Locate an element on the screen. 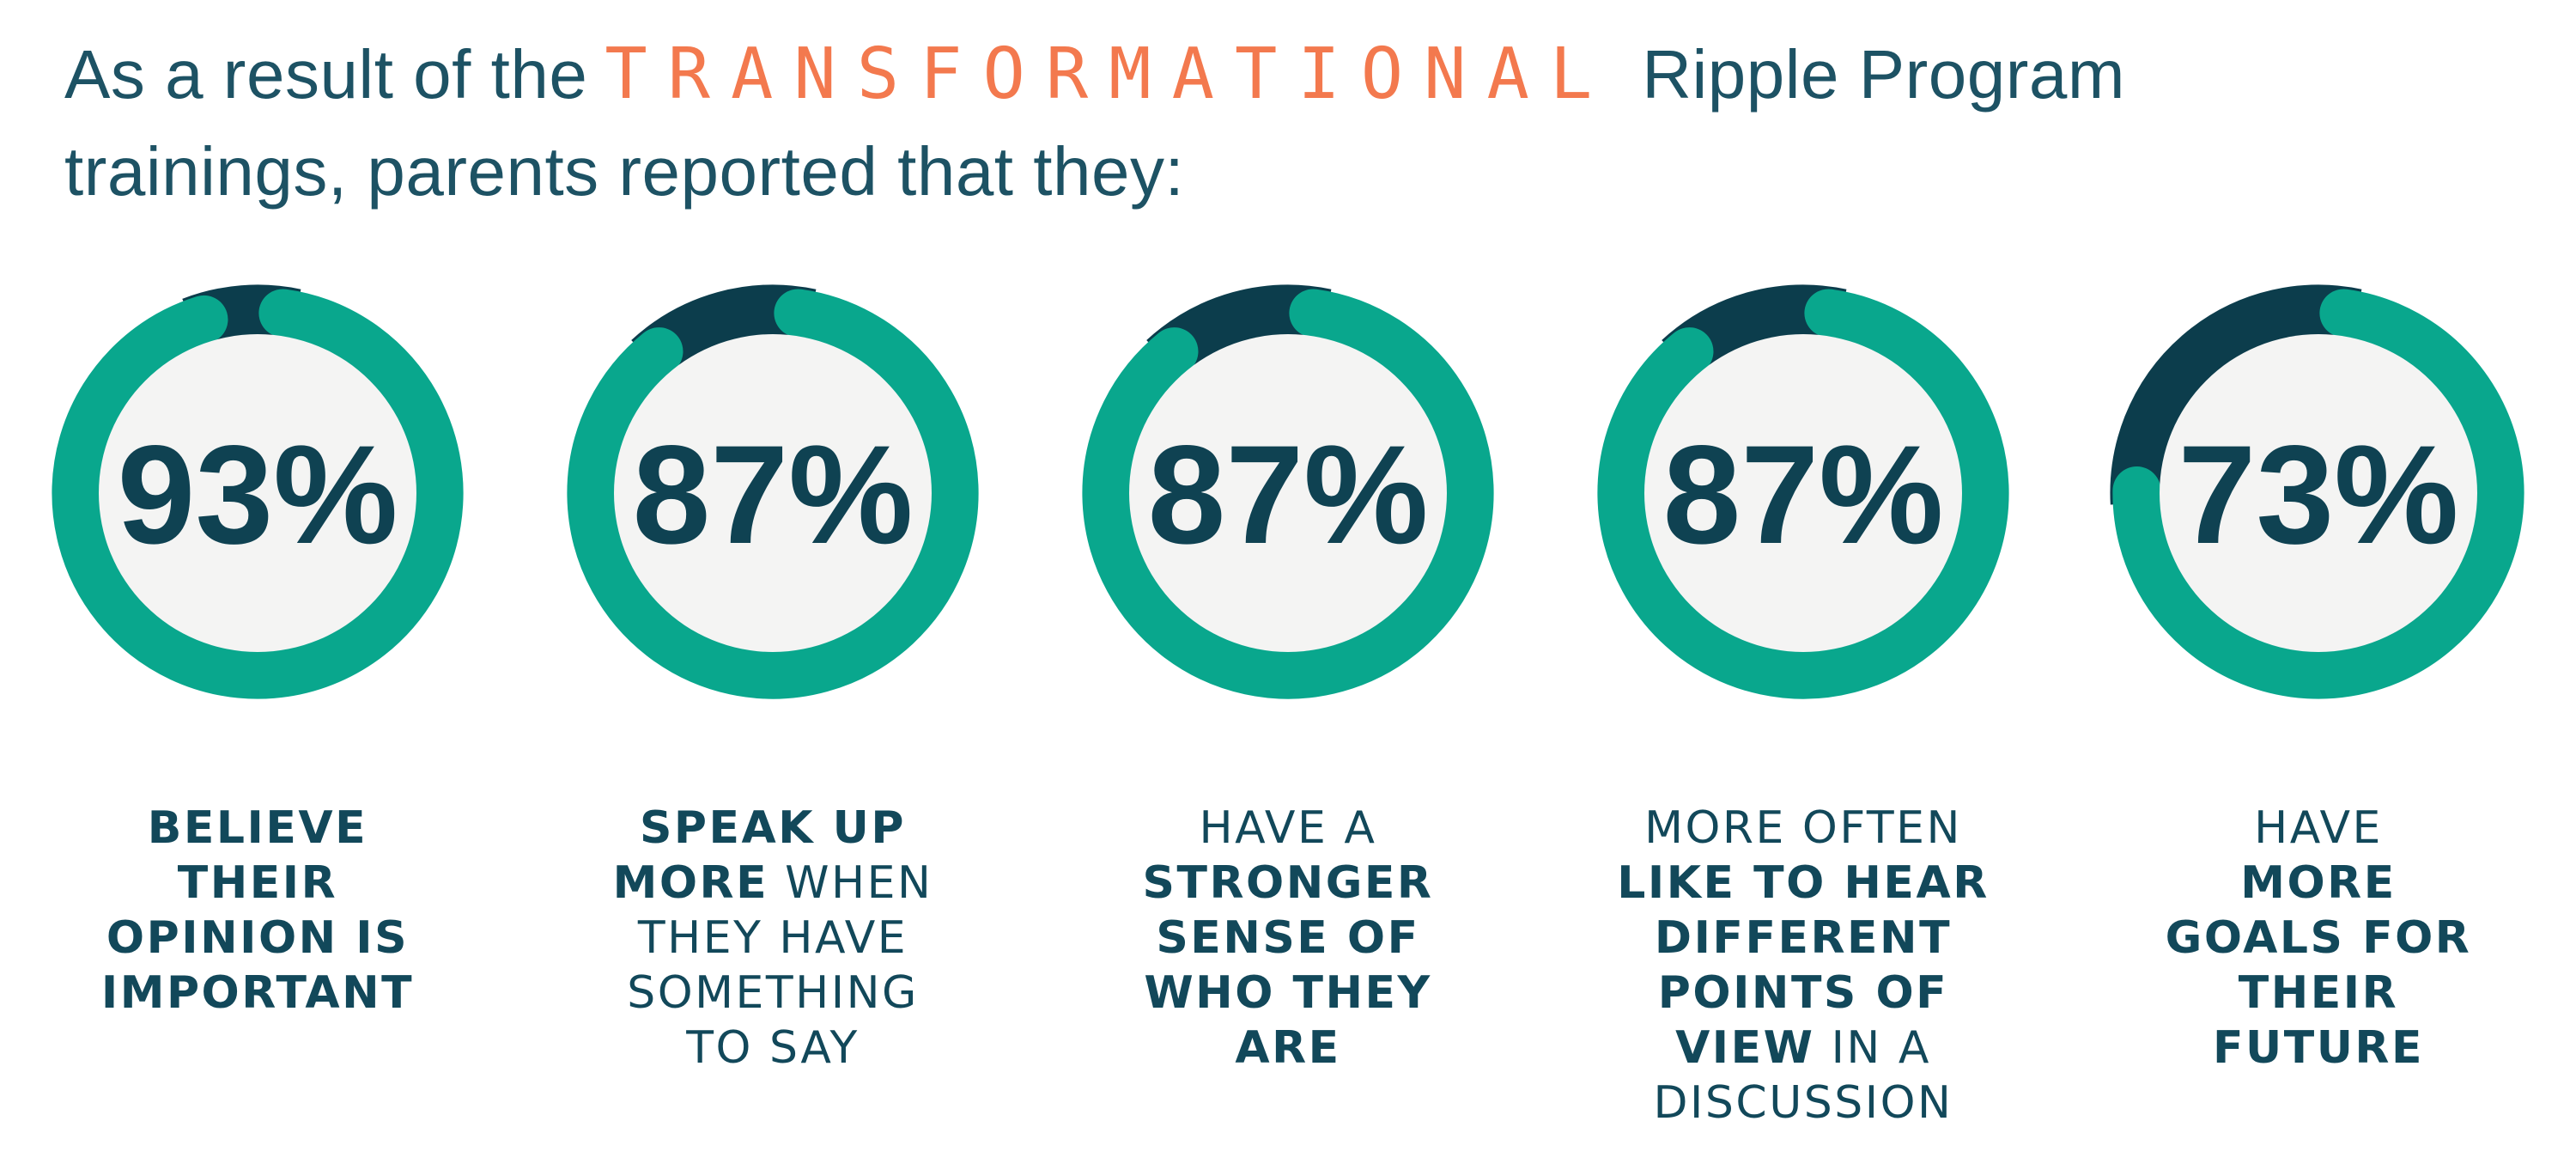  title-suffix: Ripple Program is located at coordinates (1884, 74).